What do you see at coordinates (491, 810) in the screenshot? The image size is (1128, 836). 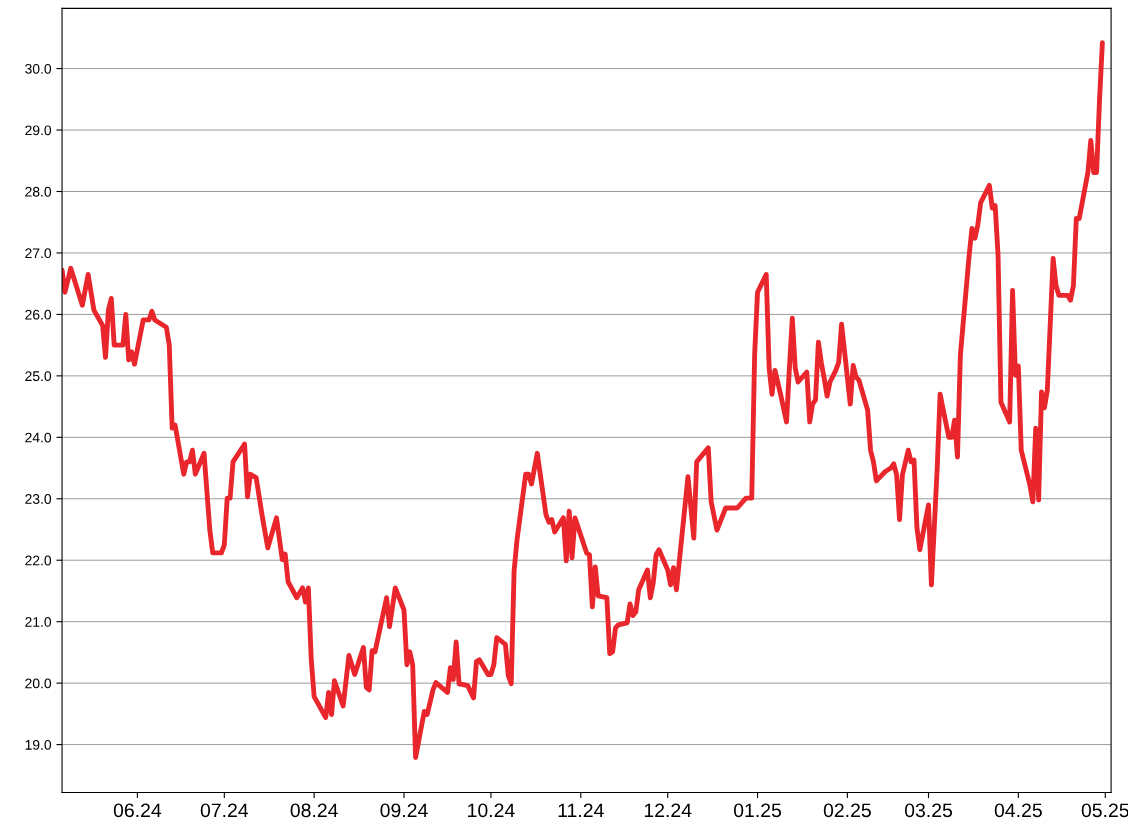 I see `x-tick-label: 10.24` at bounding box center [491, 810].